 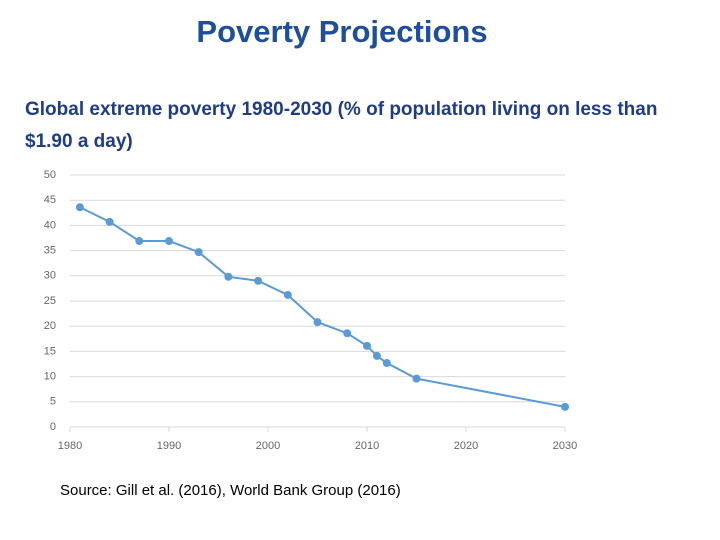 What do you see at coordinates (565, 446) in the screenshot?
I see `x-tick-label: 2030` at bounding box center [565, 446].